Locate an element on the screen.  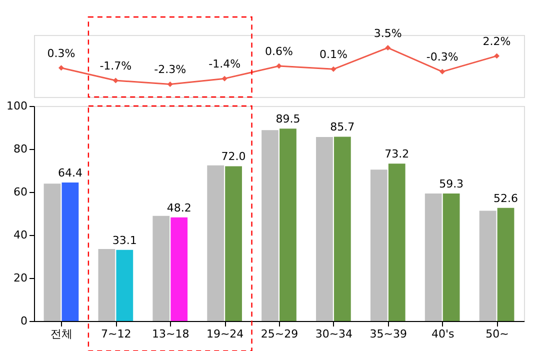
x-tick-label: 30~34 is located at coordinates (334, 334).